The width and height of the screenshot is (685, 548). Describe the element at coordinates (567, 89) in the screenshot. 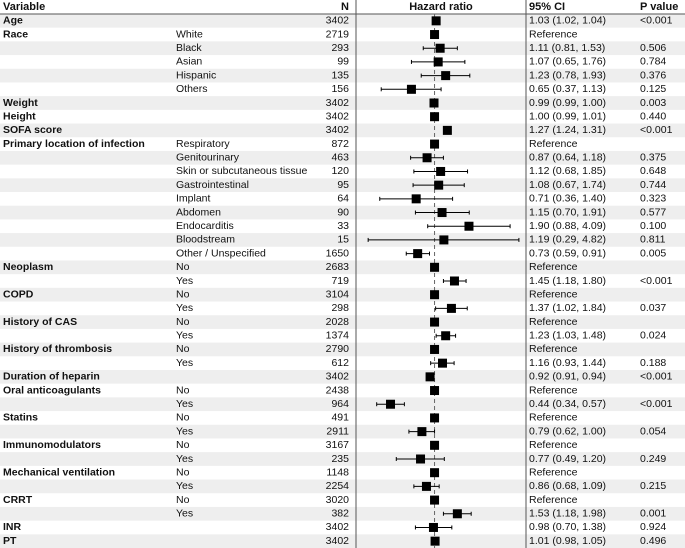

I see `ci-text: 0.65 (0.37, 1.13)` at that location.